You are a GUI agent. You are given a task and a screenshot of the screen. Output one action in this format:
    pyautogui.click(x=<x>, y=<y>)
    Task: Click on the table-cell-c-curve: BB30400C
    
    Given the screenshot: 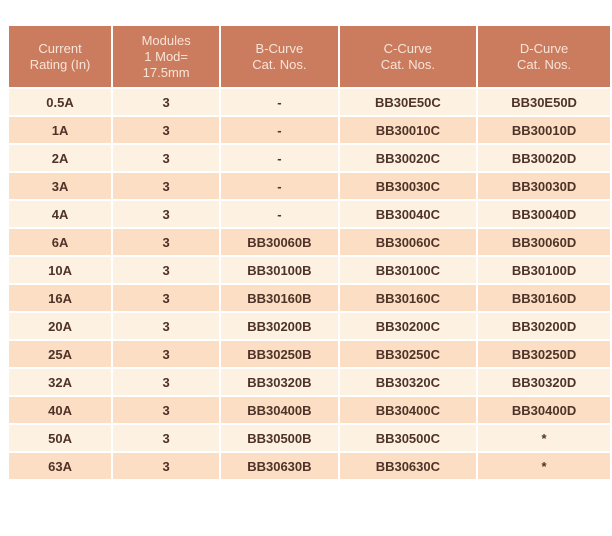 What is the action you would take?
    pyautogui.click(x=408, y=410)
    